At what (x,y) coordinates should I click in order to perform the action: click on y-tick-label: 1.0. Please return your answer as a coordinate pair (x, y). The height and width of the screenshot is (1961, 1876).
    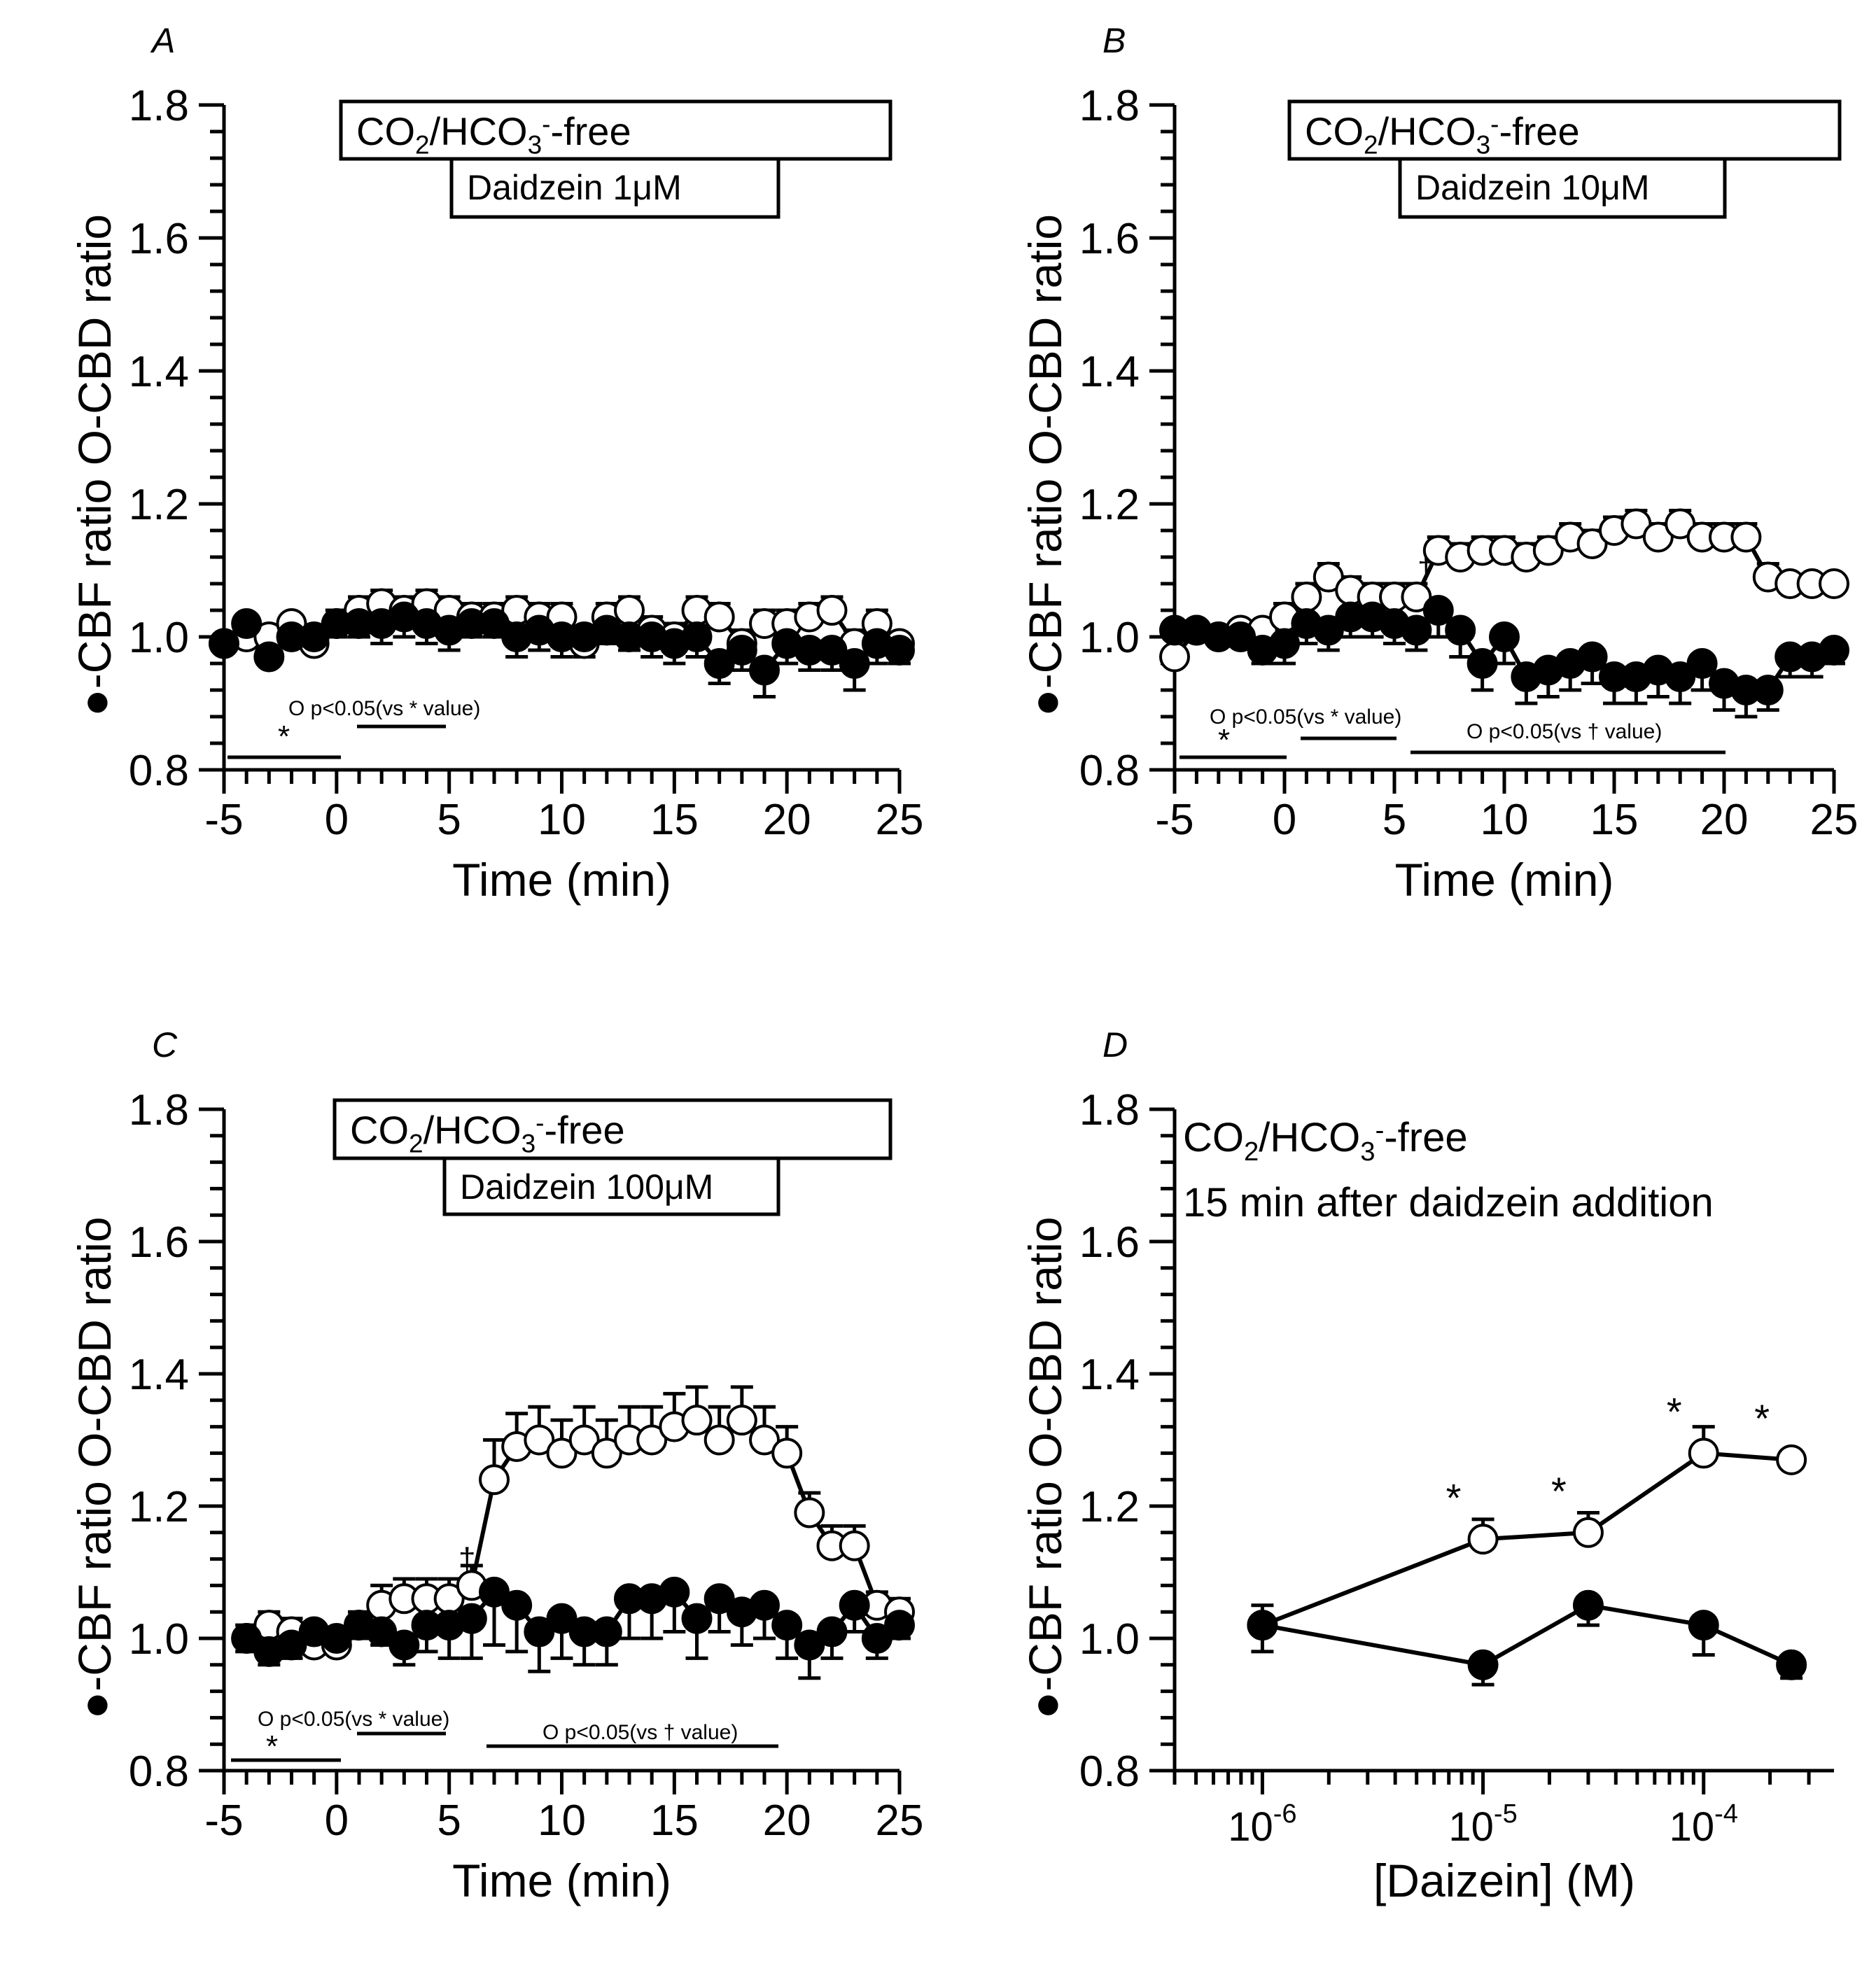
    Looking at the image, I should click on (159, 1639).